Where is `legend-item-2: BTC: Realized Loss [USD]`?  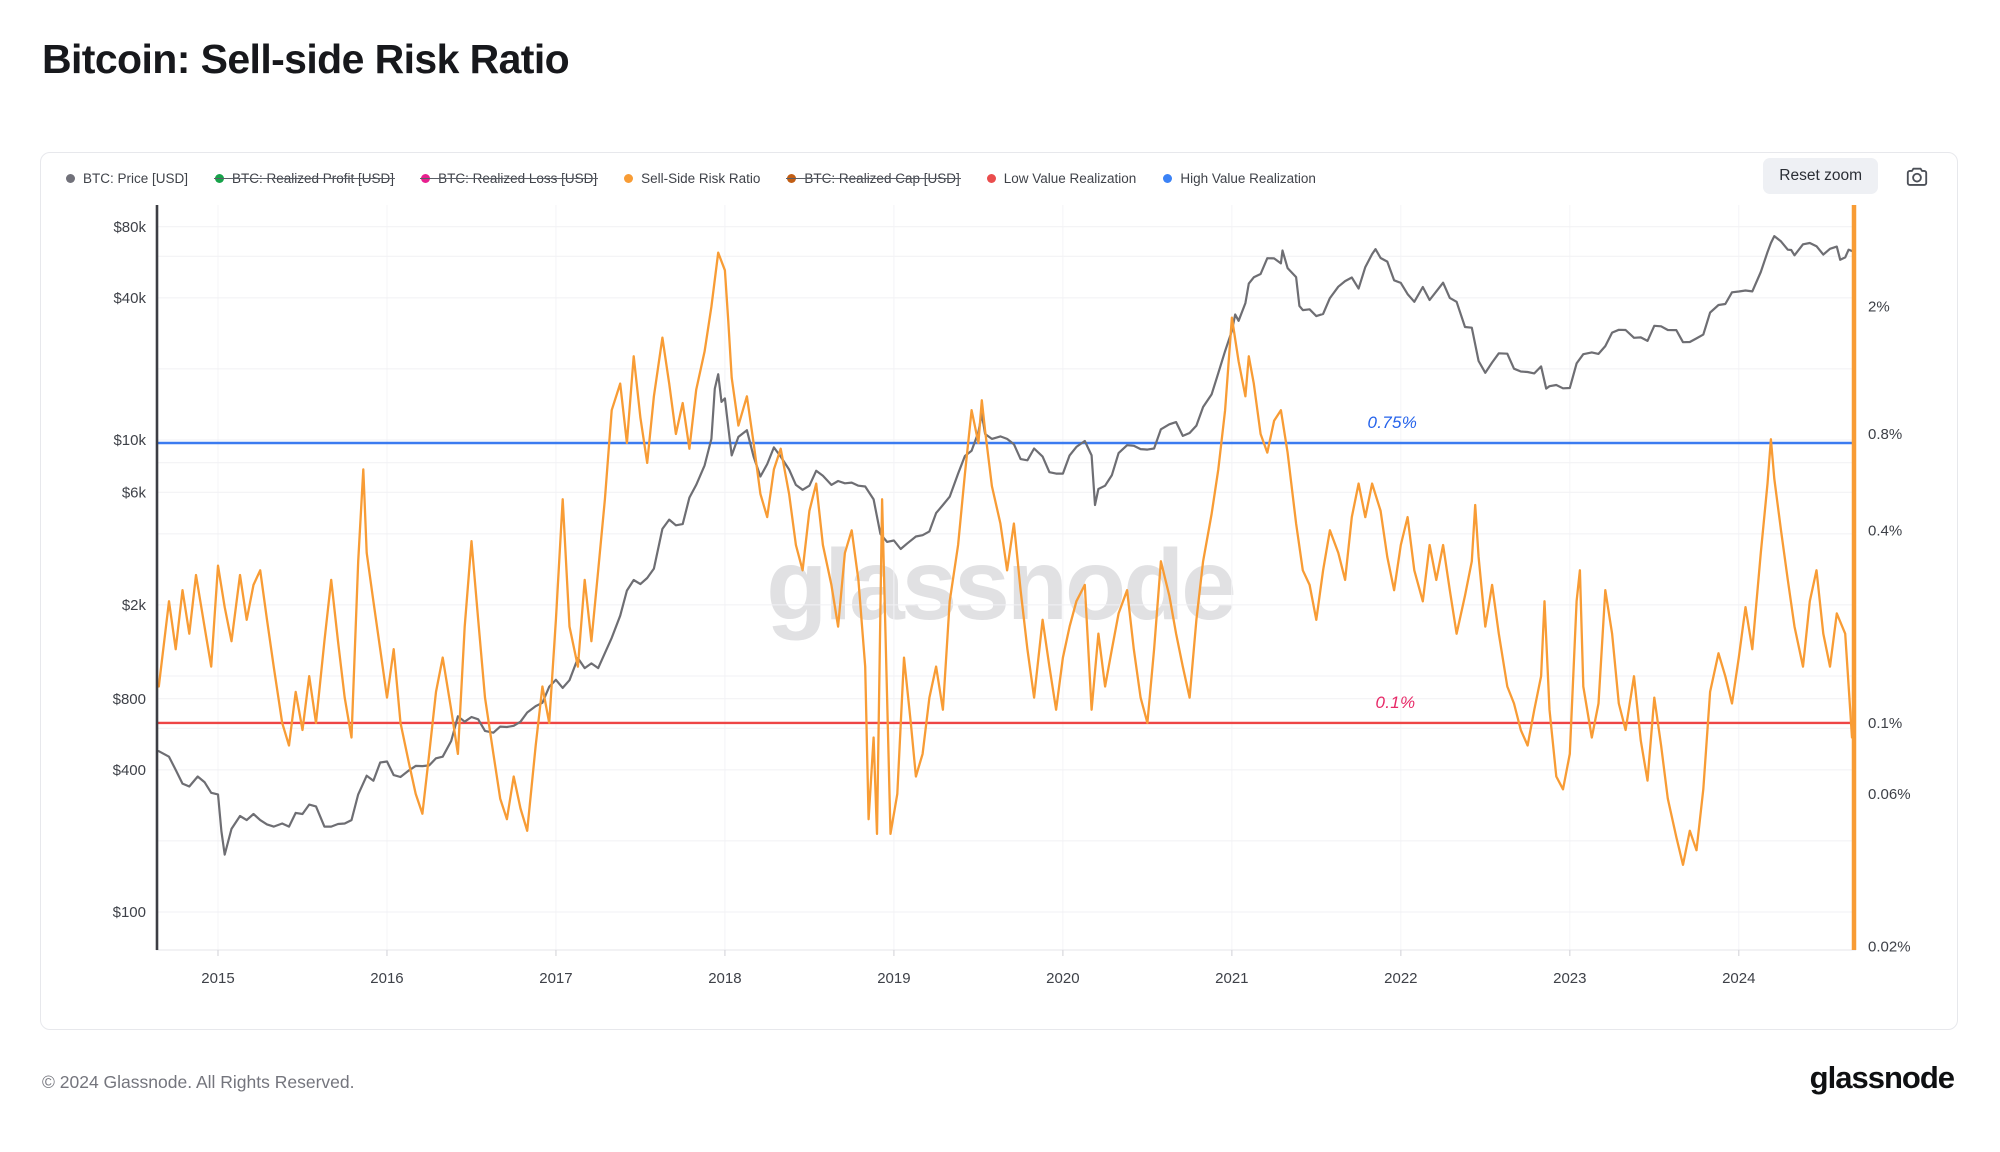
legend-item-2: BTC: Realized Loss [USD] is located at coordinates (509, 178).